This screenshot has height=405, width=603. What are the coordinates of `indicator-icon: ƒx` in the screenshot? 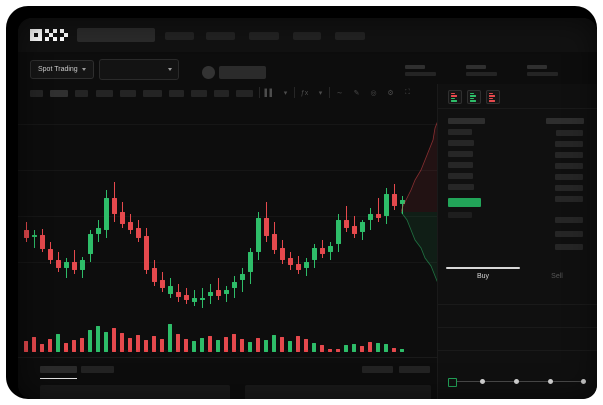 It's located at (304, 93).